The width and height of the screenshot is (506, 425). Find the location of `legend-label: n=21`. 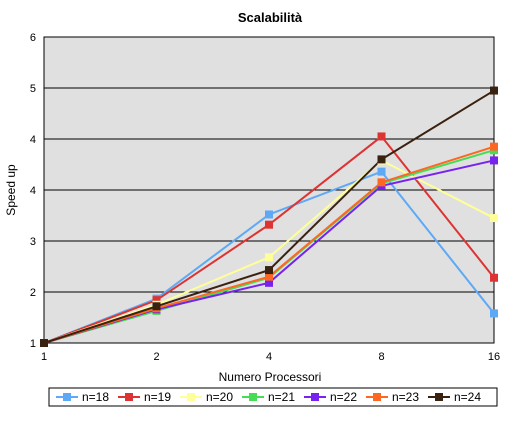

legend-label: n=21 is located at coordinates (281, 397).